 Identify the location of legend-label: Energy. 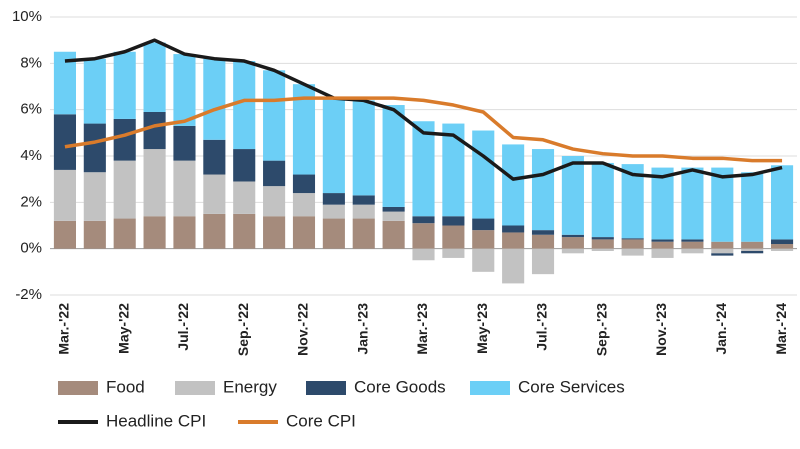
(250, 386).